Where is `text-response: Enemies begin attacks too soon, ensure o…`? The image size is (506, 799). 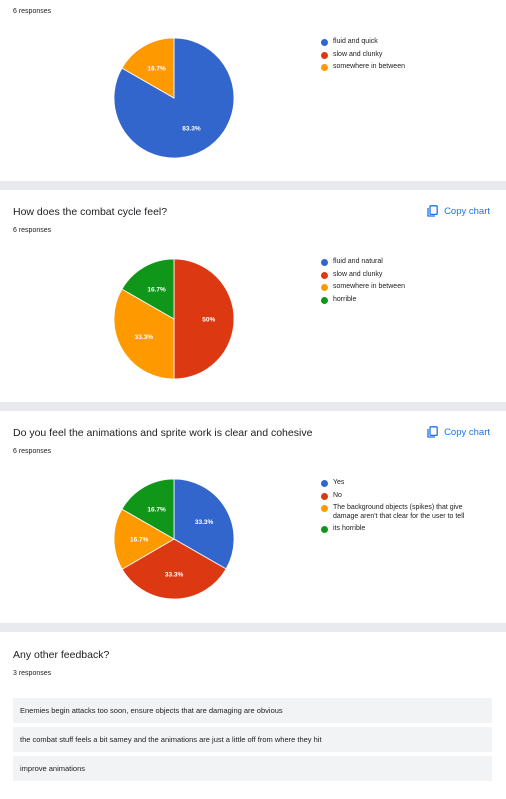 text-response: Enemies begin attacks too soon, ensure o… is located at coordinates (252, 710).